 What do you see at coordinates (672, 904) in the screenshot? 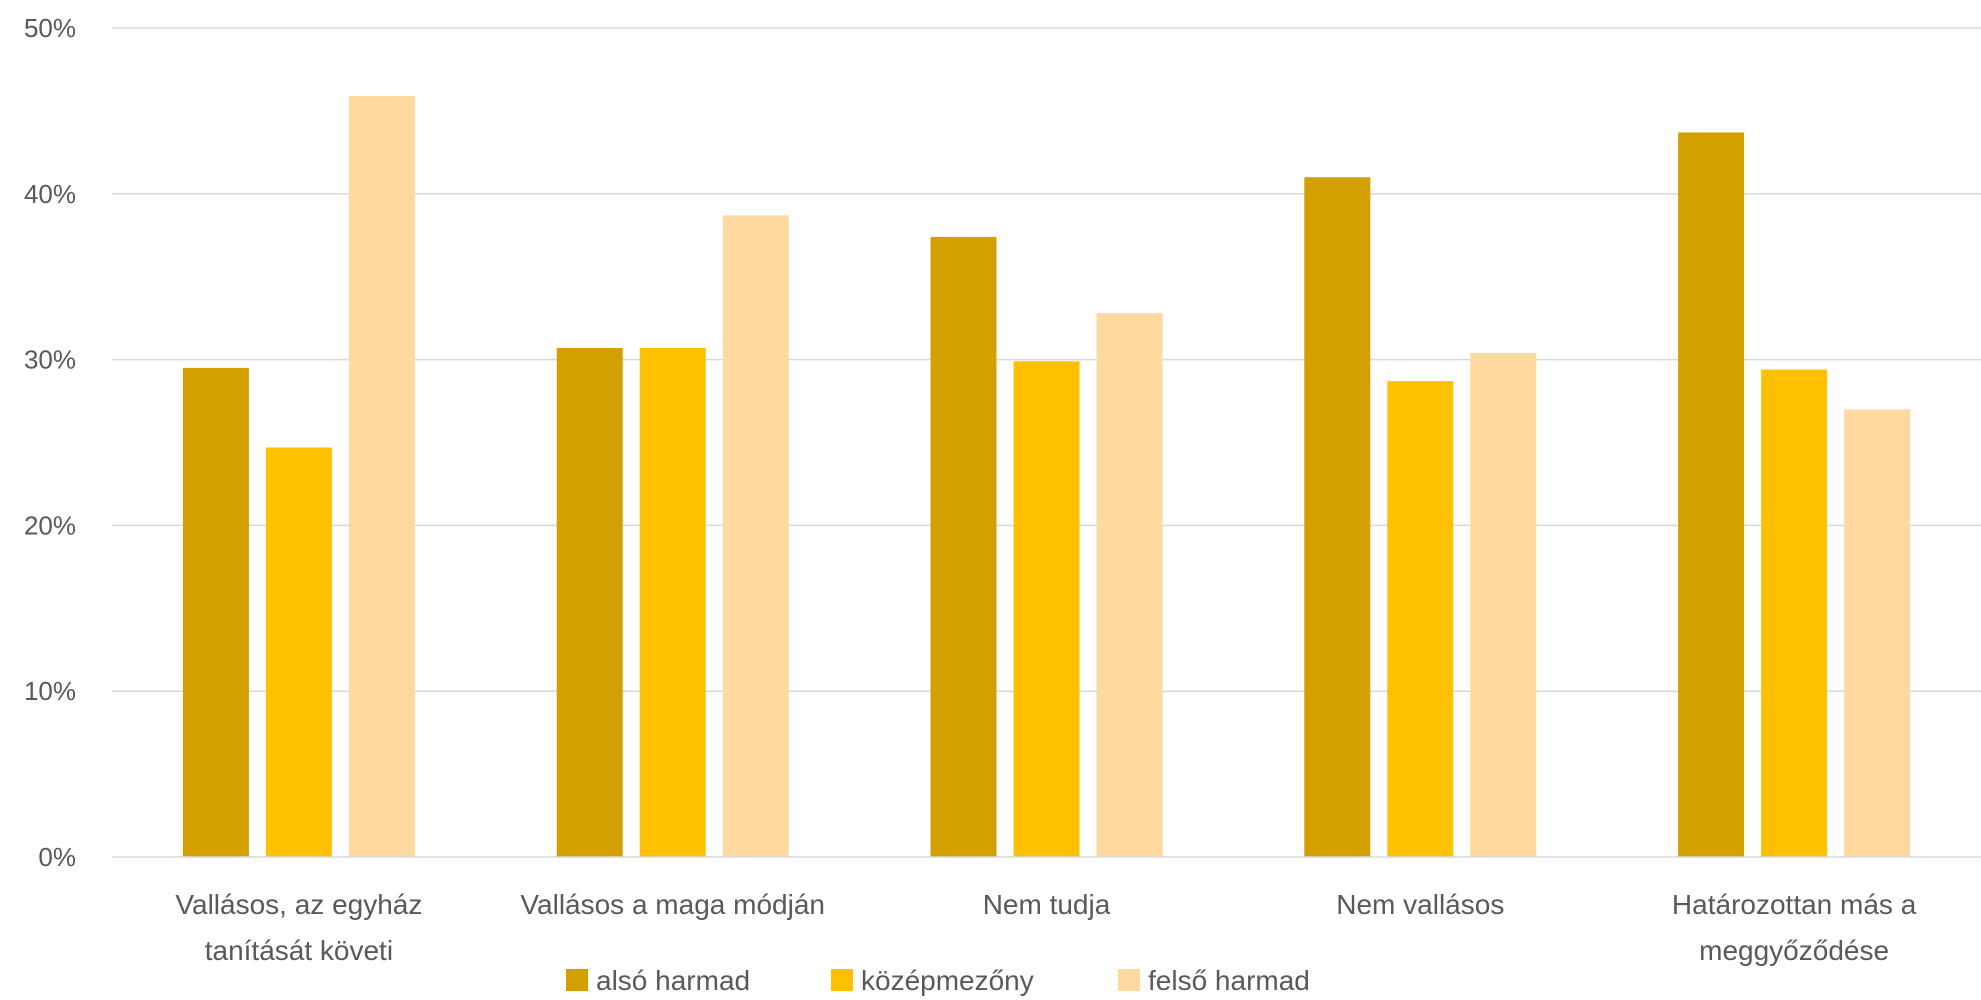
I see `x-category-label: Vallásos a maga módján` at bounding box center [672, 904].